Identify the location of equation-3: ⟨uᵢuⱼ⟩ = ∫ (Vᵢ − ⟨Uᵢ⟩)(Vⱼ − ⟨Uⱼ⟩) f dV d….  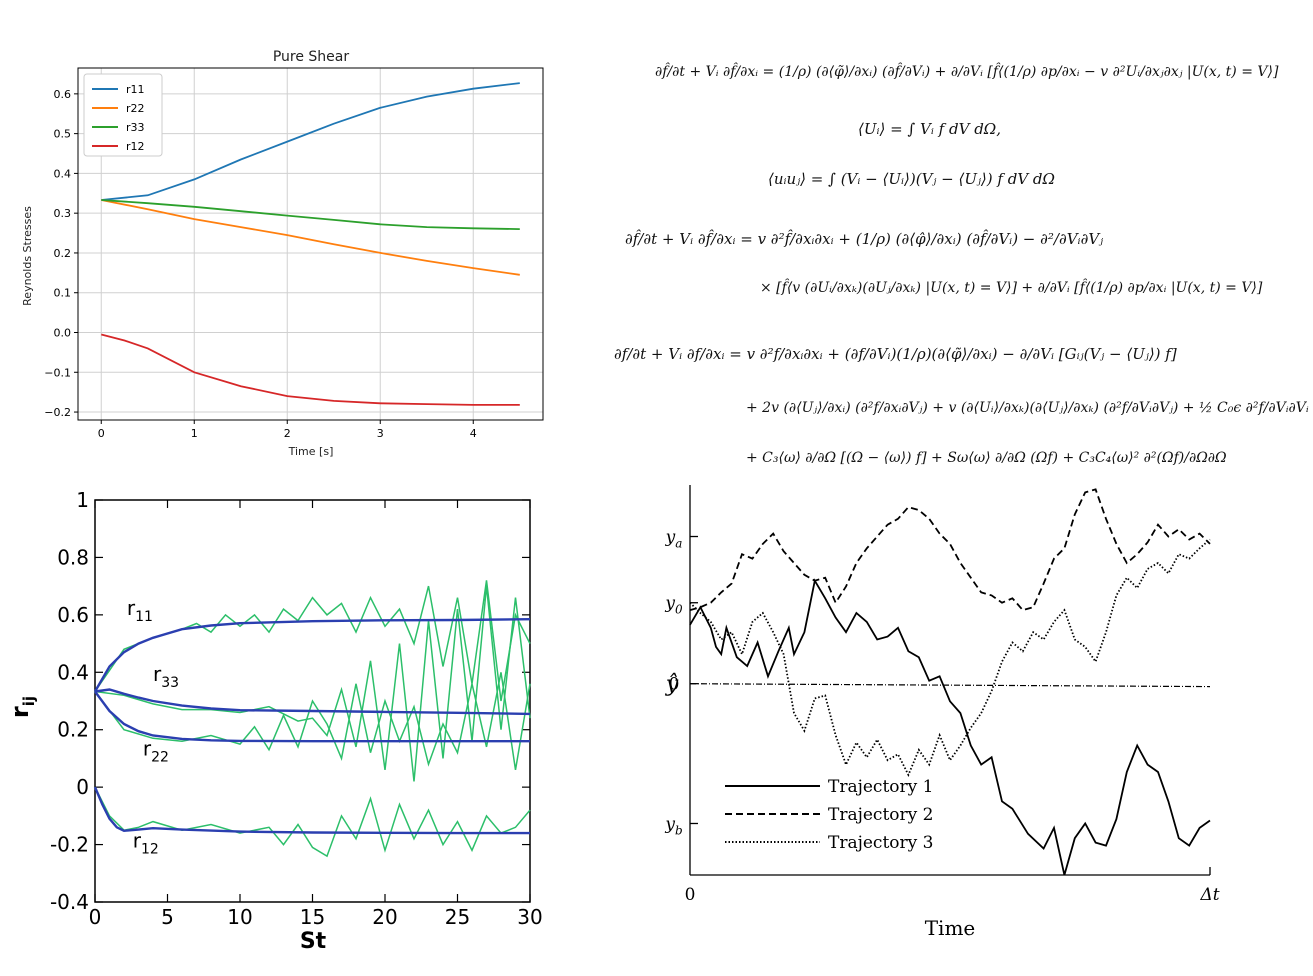
(911, 179).